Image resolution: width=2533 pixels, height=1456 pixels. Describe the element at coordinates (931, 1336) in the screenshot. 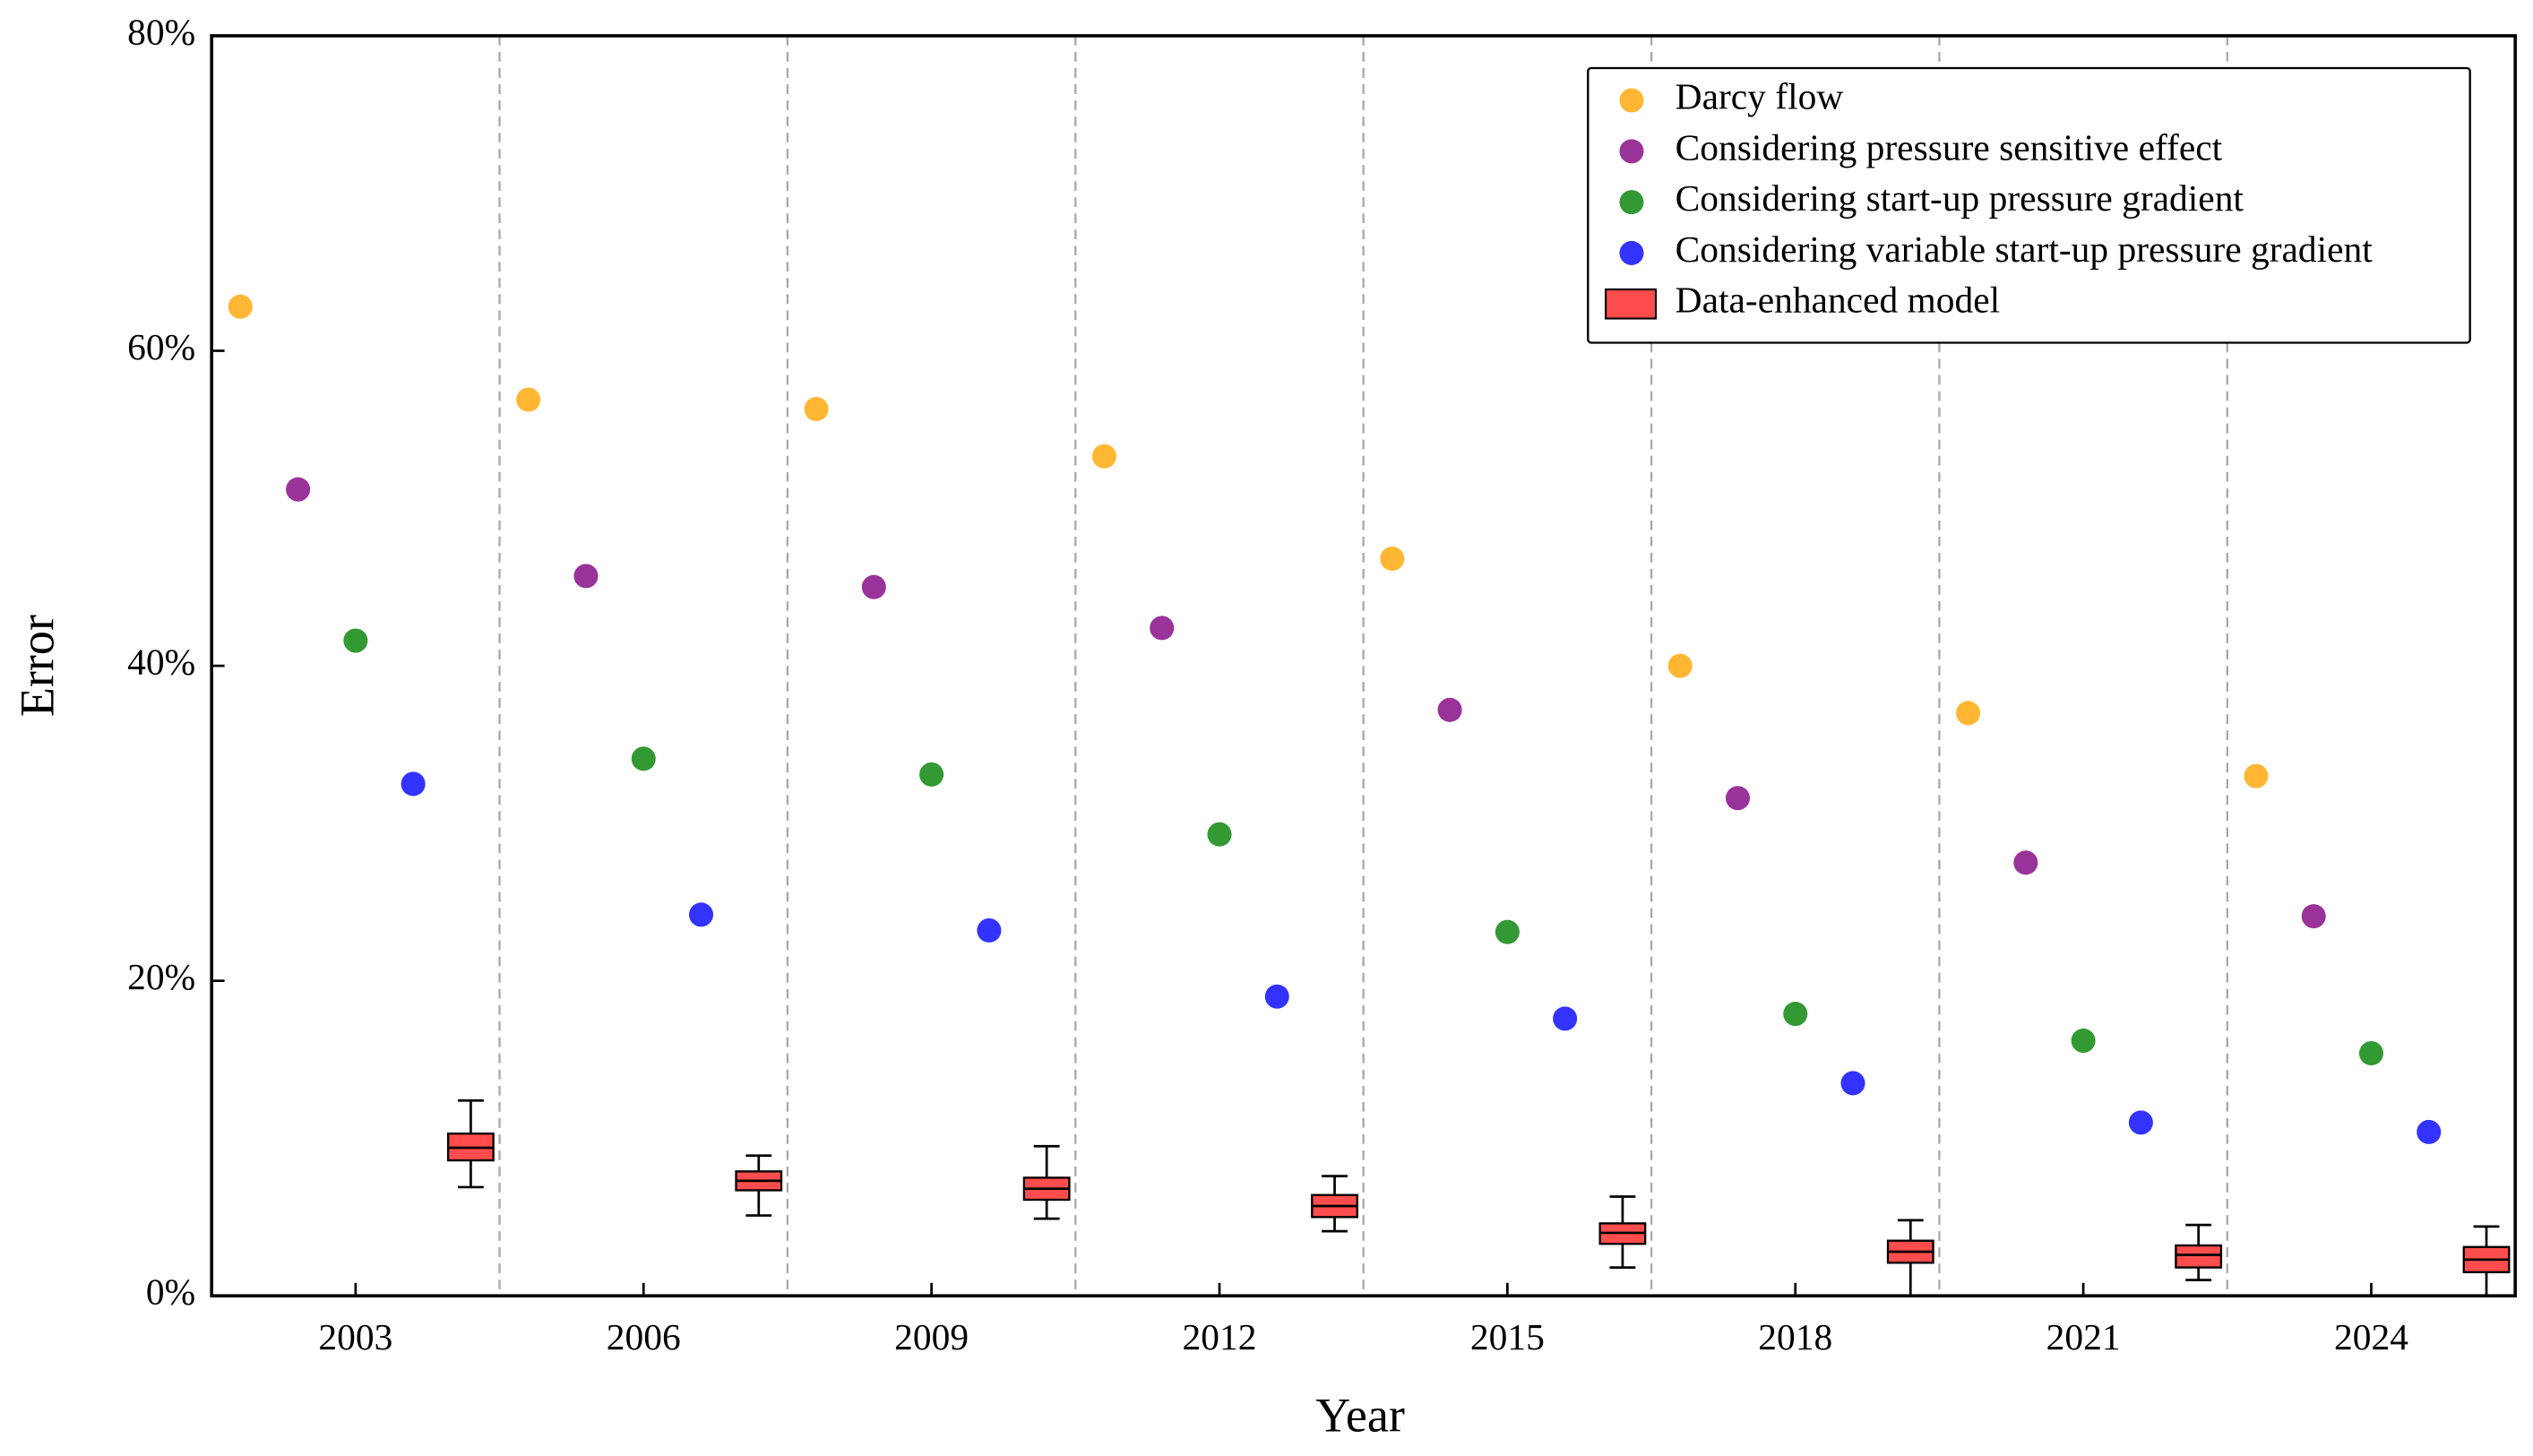

I see `x-tick-label: 2009` at that location.